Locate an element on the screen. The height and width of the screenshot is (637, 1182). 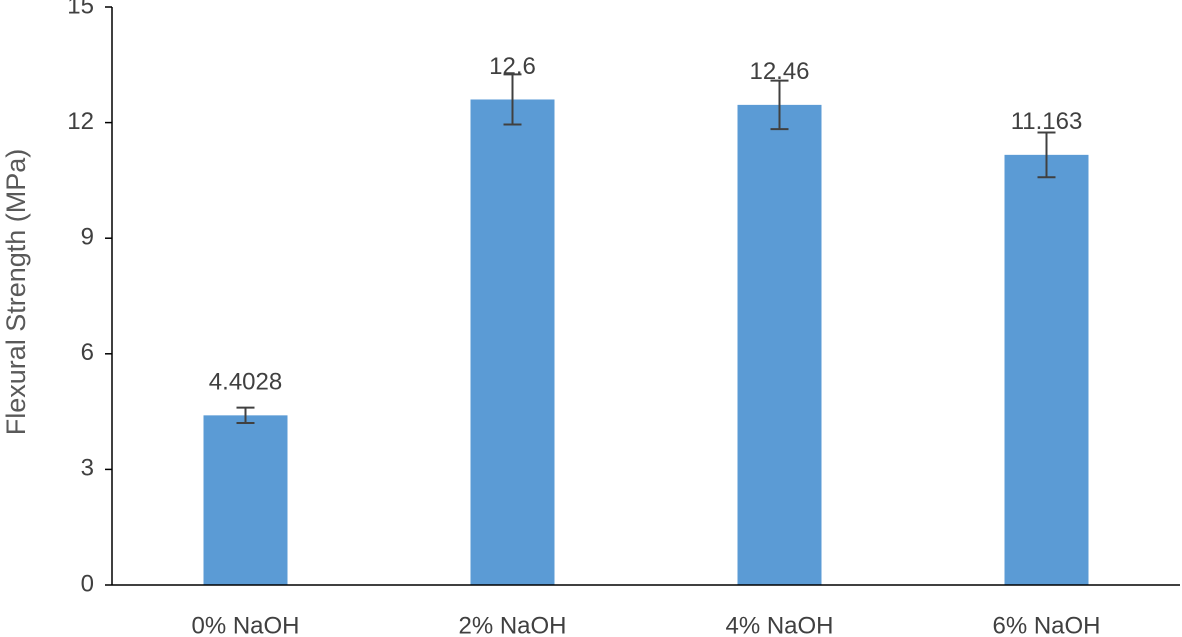
x-tick-label: 0% NaOH is located at coordinates (245, 624).